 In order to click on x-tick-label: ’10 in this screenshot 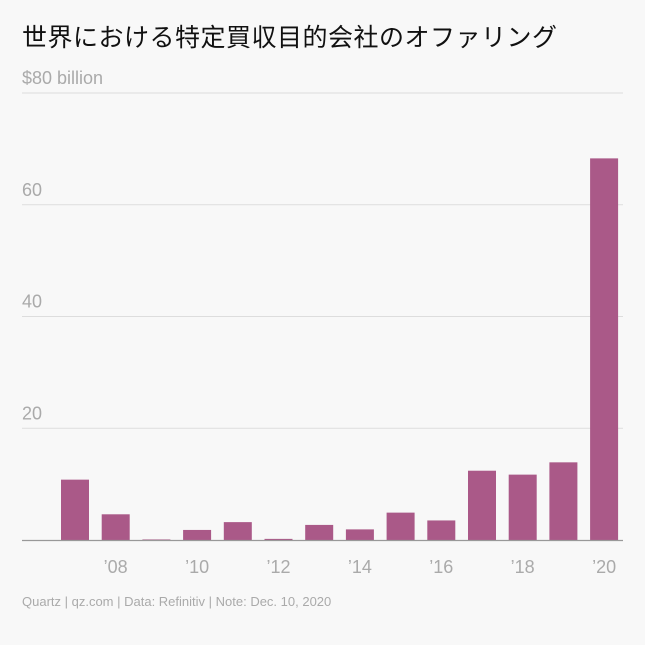, I will do `click(197, 567)`.